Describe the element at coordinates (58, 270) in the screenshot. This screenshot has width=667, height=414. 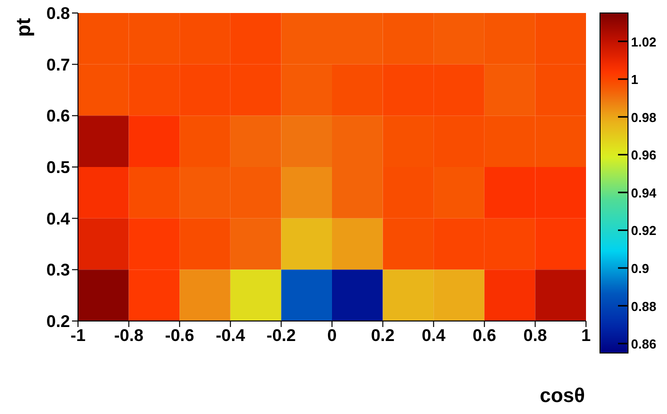
I see `y-tick-label: 0.3` at that location.